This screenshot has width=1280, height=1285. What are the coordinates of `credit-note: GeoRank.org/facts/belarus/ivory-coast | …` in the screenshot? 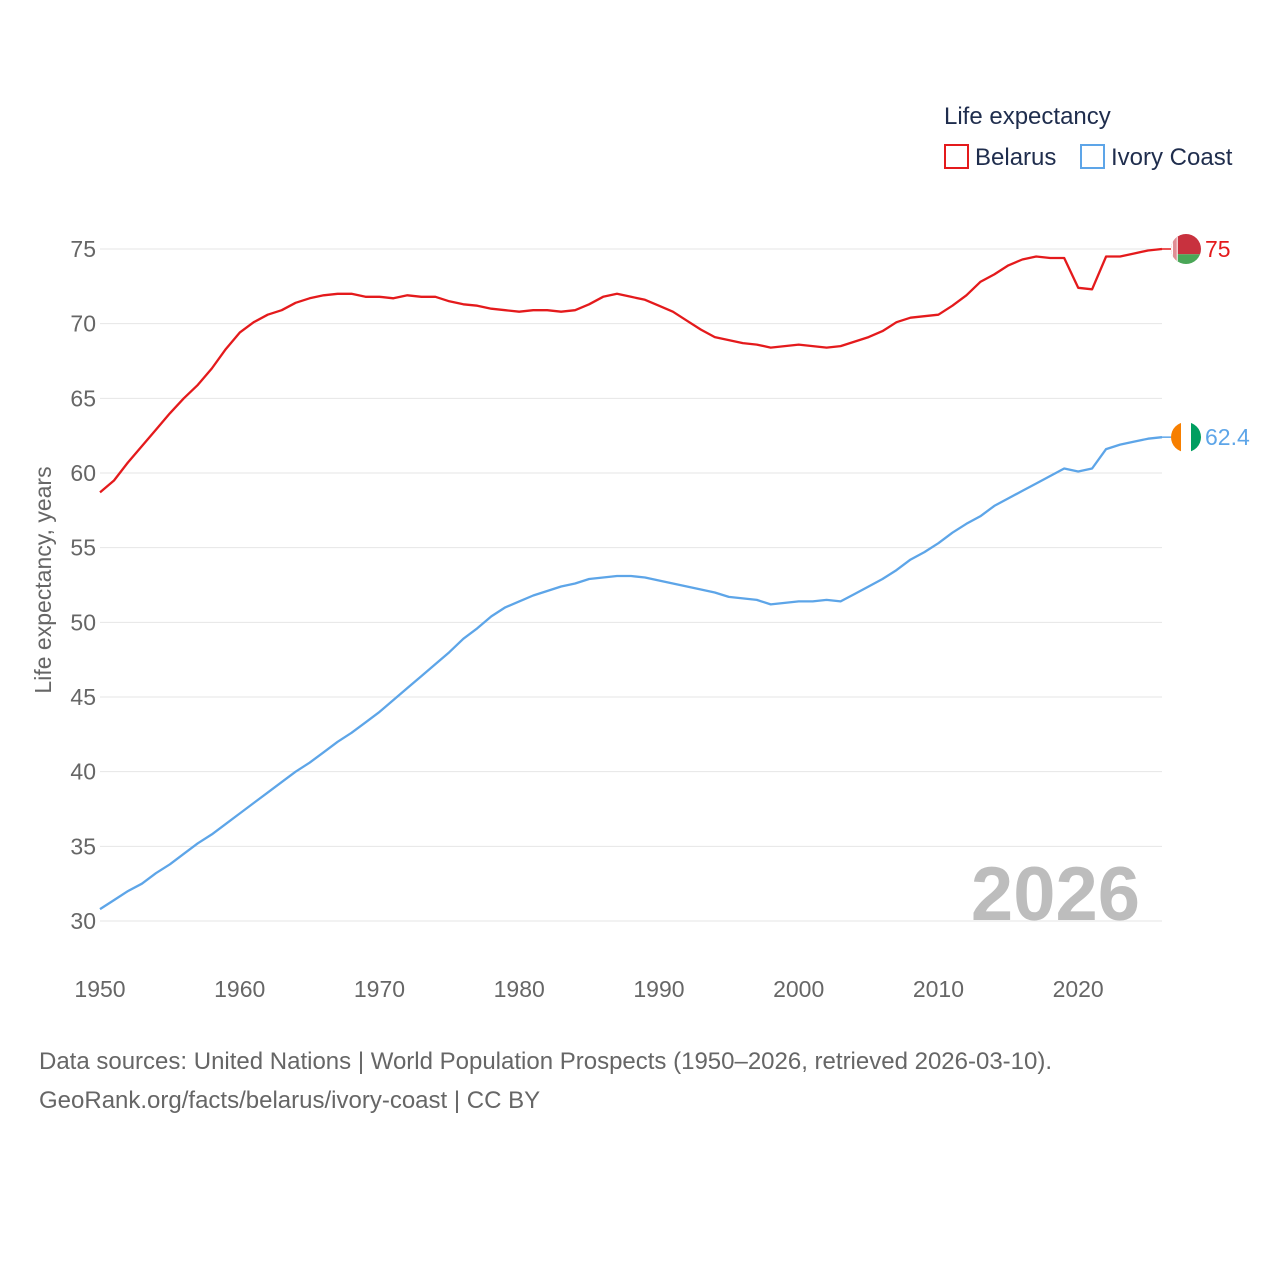 It's located at (289, 1100).